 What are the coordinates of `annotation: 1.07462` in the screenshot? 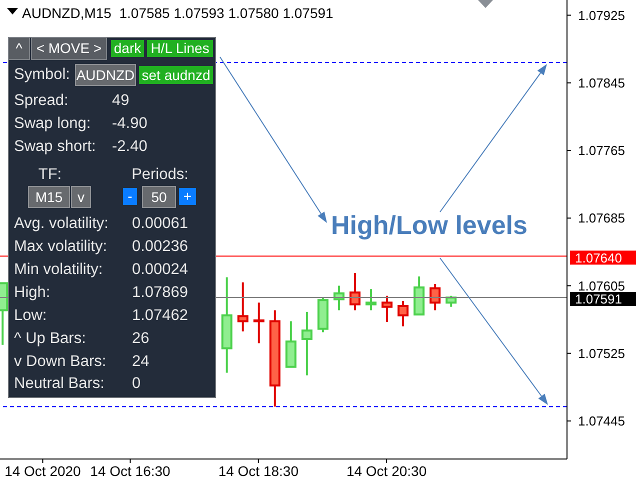 It's located at (160, 316).